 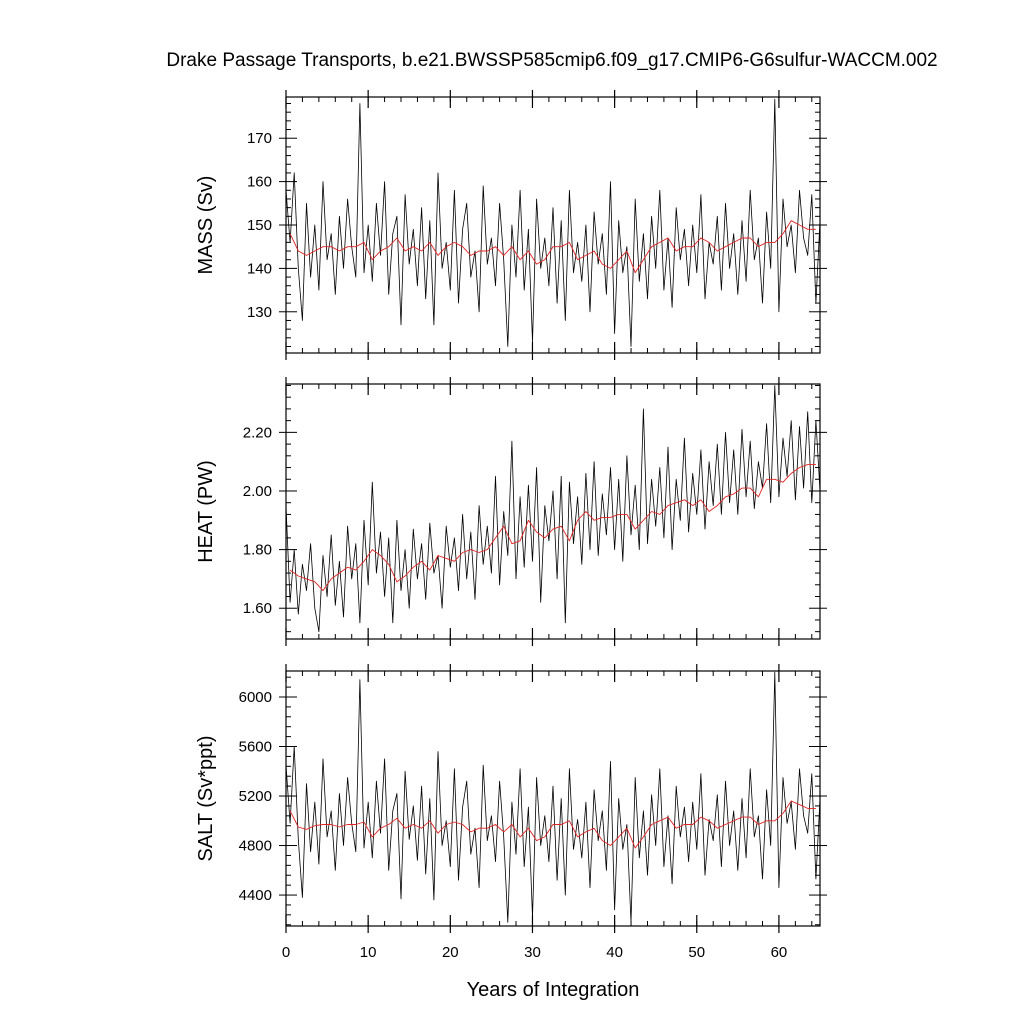 I want to click on y-axis-label: SALT (Sv*ppt), so click(x=206, y=799).